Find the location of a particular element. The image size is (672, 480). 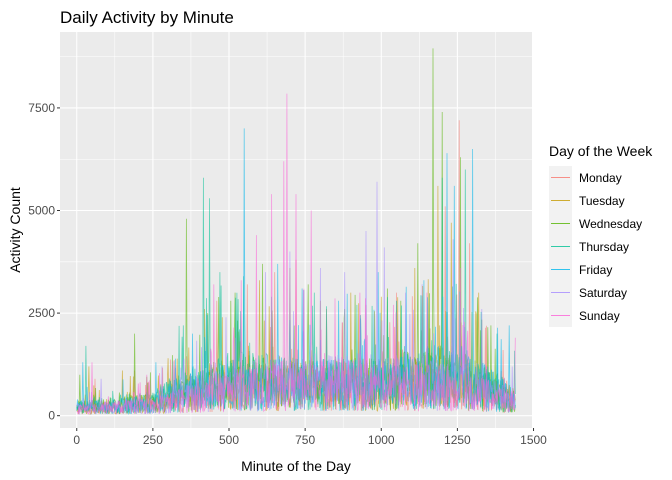

legend-label-tuesday: Tuesday is located at coordinates (602, 201).